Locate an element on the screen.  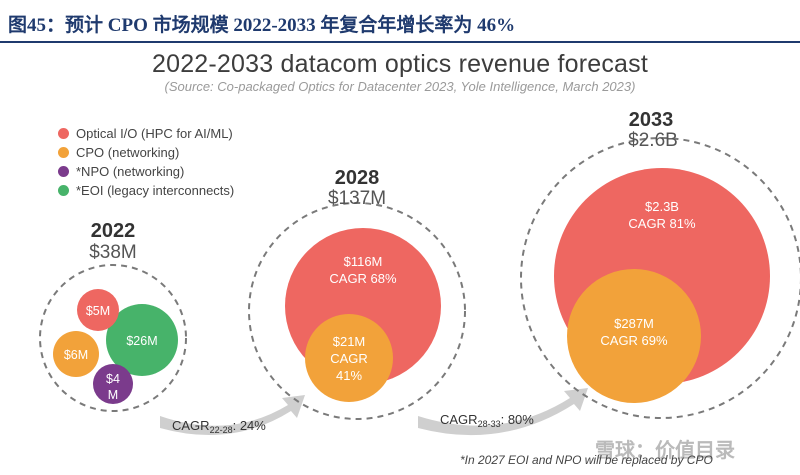
arrow-cagr-value: : 24% is located at coordinates (250, 425).